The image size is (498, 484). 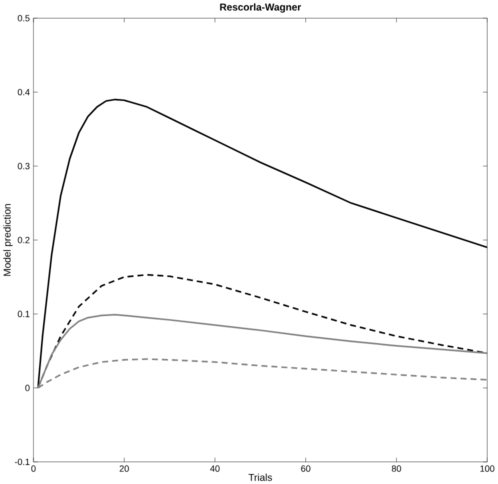 What do you see at coordinates (8, 240) in the screenshot?
I see `y-axis-title: Model prediction` at bounding box center [8, 240].